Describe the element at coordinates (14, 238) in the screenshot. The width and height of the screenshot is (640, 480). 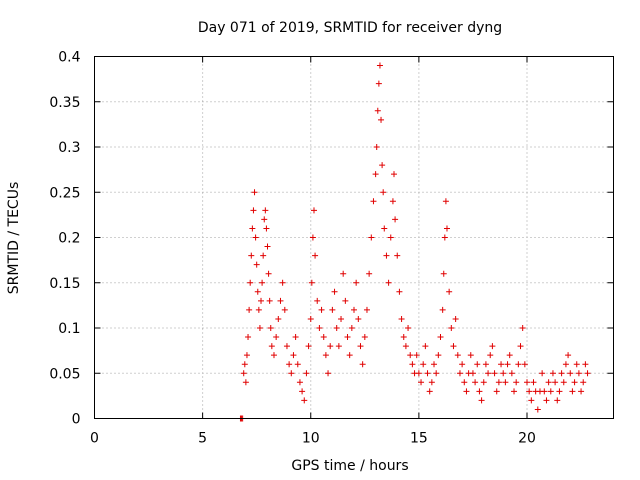
I see `y-axis-label: SRMTID / TECUs` at that location.